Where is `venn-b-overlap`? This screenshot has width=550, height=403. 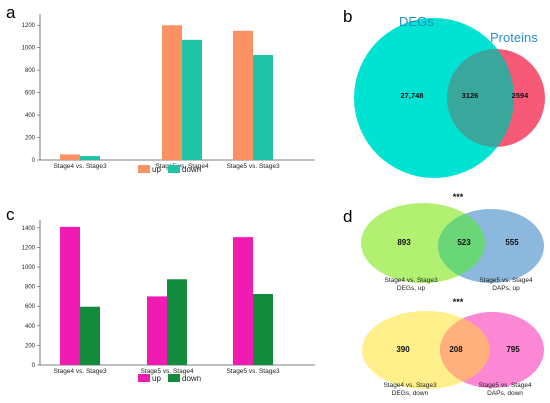
venn-b-overlap is located at coordinates (480, 98).